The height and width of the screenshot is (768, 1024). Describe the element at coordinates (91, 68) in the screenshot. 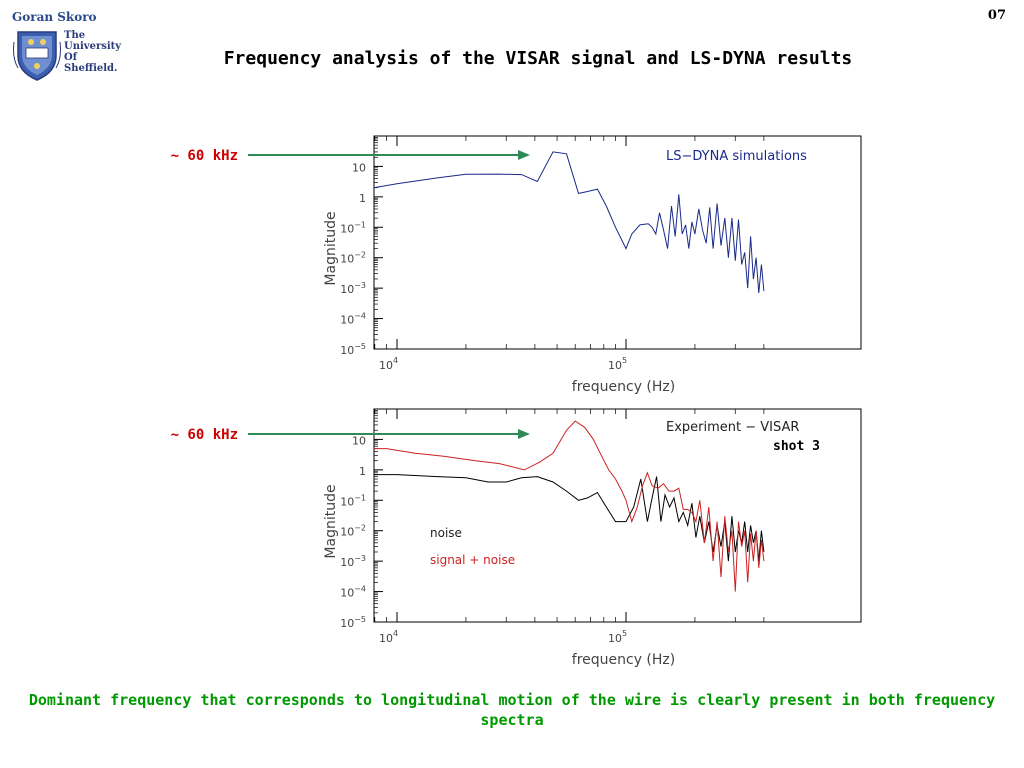

I see `university-line: Sheffield.` at that location.